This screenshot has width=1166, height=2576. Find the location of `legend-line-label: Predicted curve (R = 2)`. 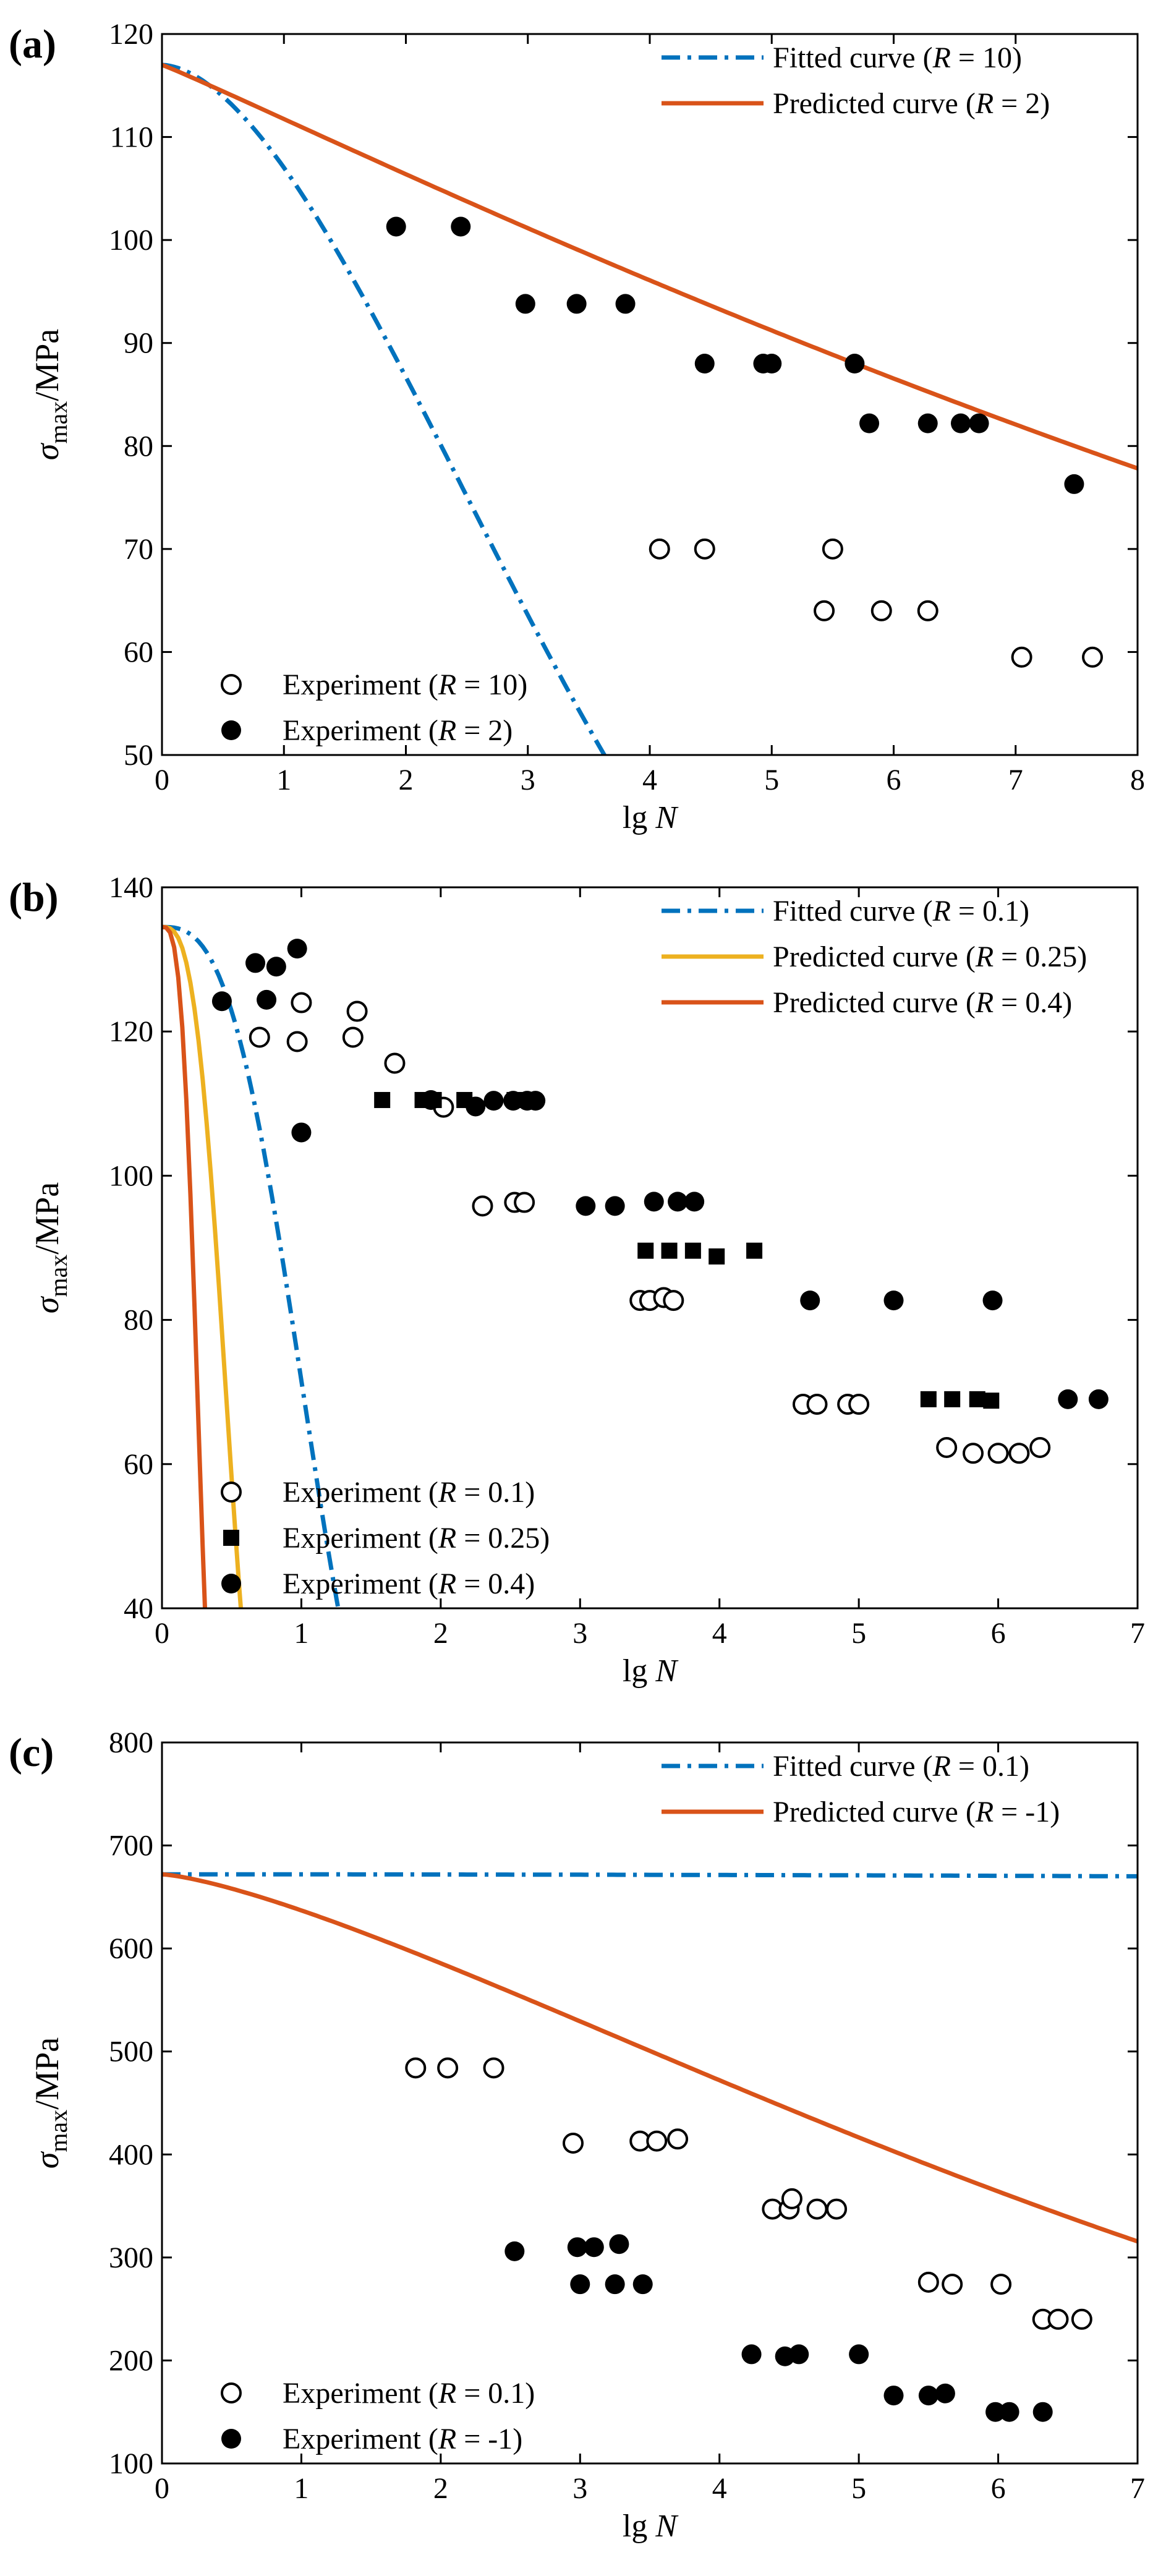

legend-line-label: Predicted curve (R = 2) is located at coordinates (912, 103).